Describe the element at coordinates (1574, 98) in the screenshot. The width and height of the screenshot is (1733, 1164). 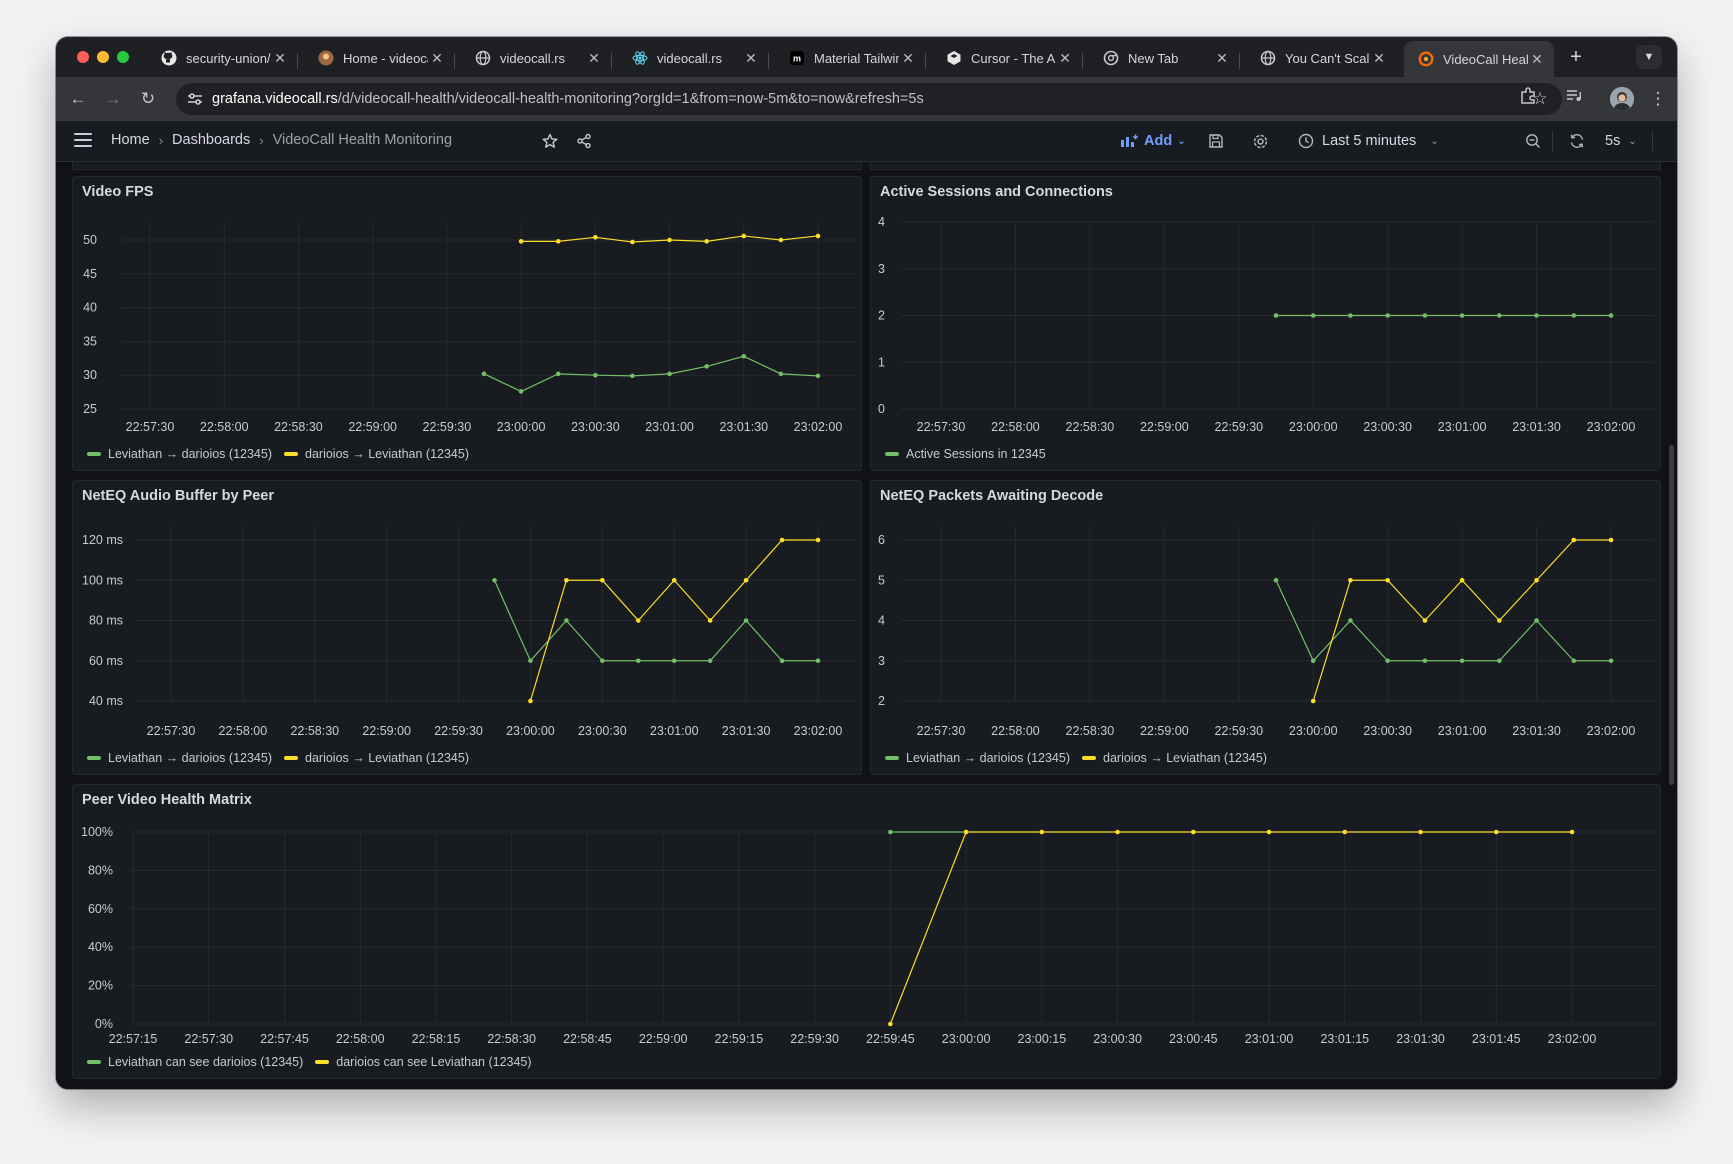
I see `media-controls-icon` at that location.